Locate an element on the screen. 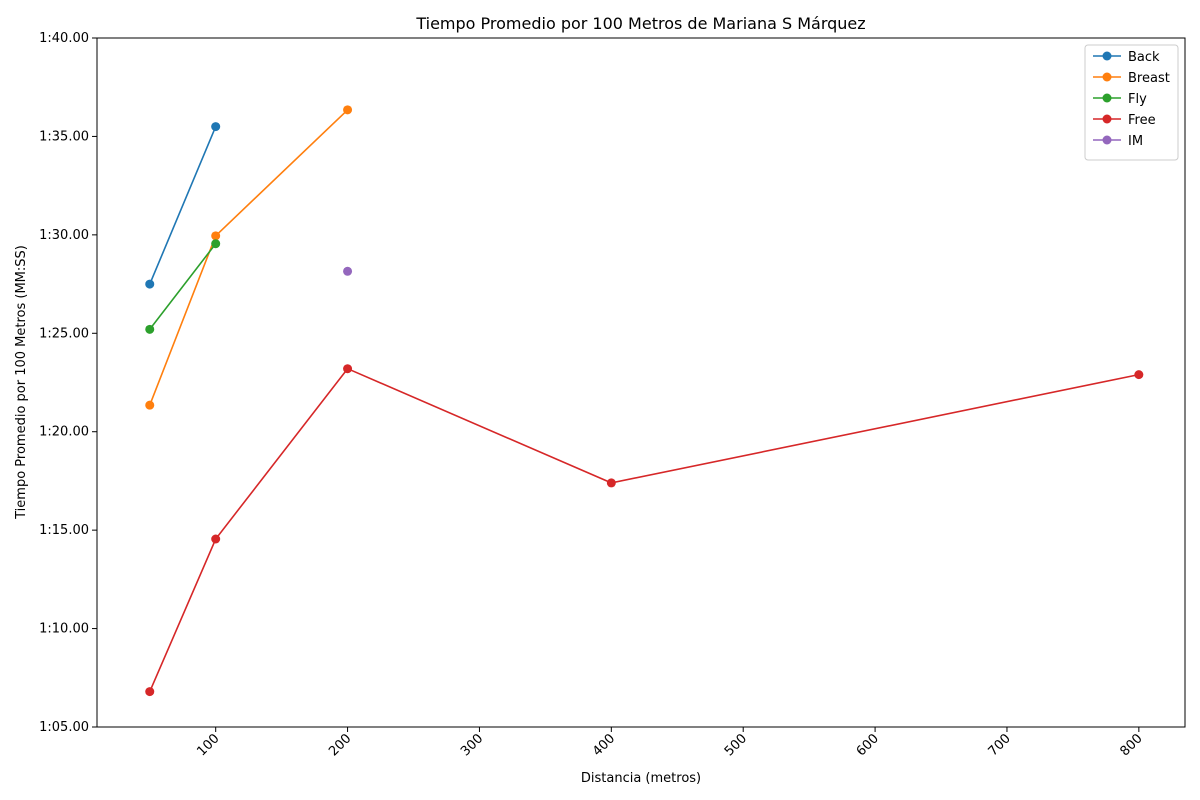 The image size is (1200, 800). legend-entry-back: Back is located at coordinates (1126, 57).